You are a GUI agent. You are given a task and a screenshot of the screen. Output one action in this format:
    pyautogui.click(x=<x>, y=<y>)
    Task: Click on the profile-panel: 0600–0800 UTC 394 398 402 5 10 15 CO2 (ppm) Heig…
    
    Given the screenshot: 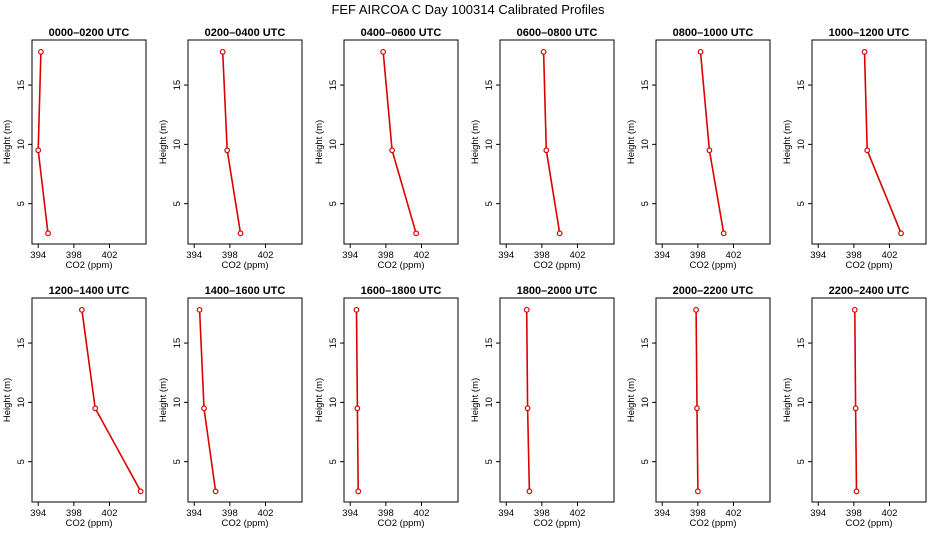 What is the action you would take?
    pyautogui.click(x=542, y=149)
    